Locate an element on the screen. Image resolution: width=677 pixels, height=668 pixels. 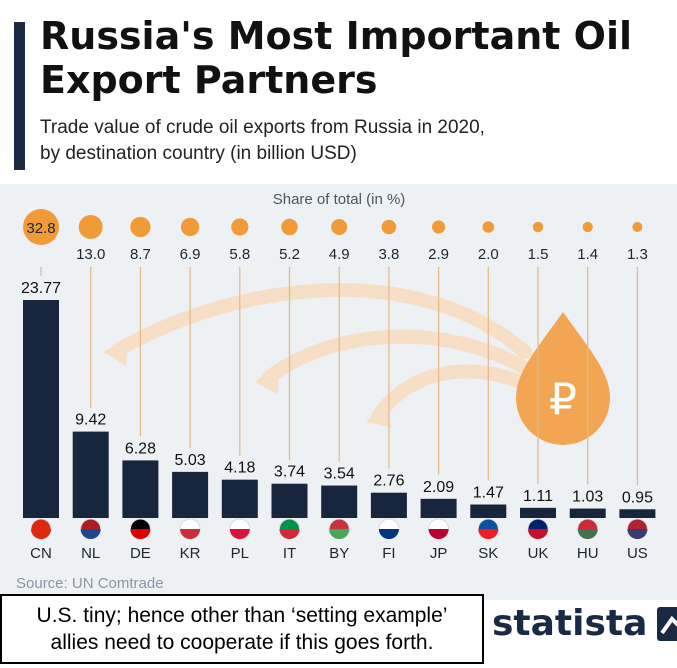
value-label-us: 0.95 is located at coordinates (637, 497).